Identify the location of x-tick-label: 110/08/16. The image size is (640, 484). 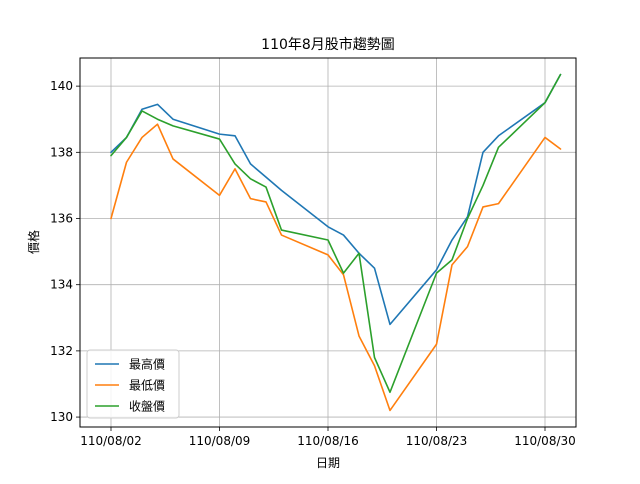
(328, 441).